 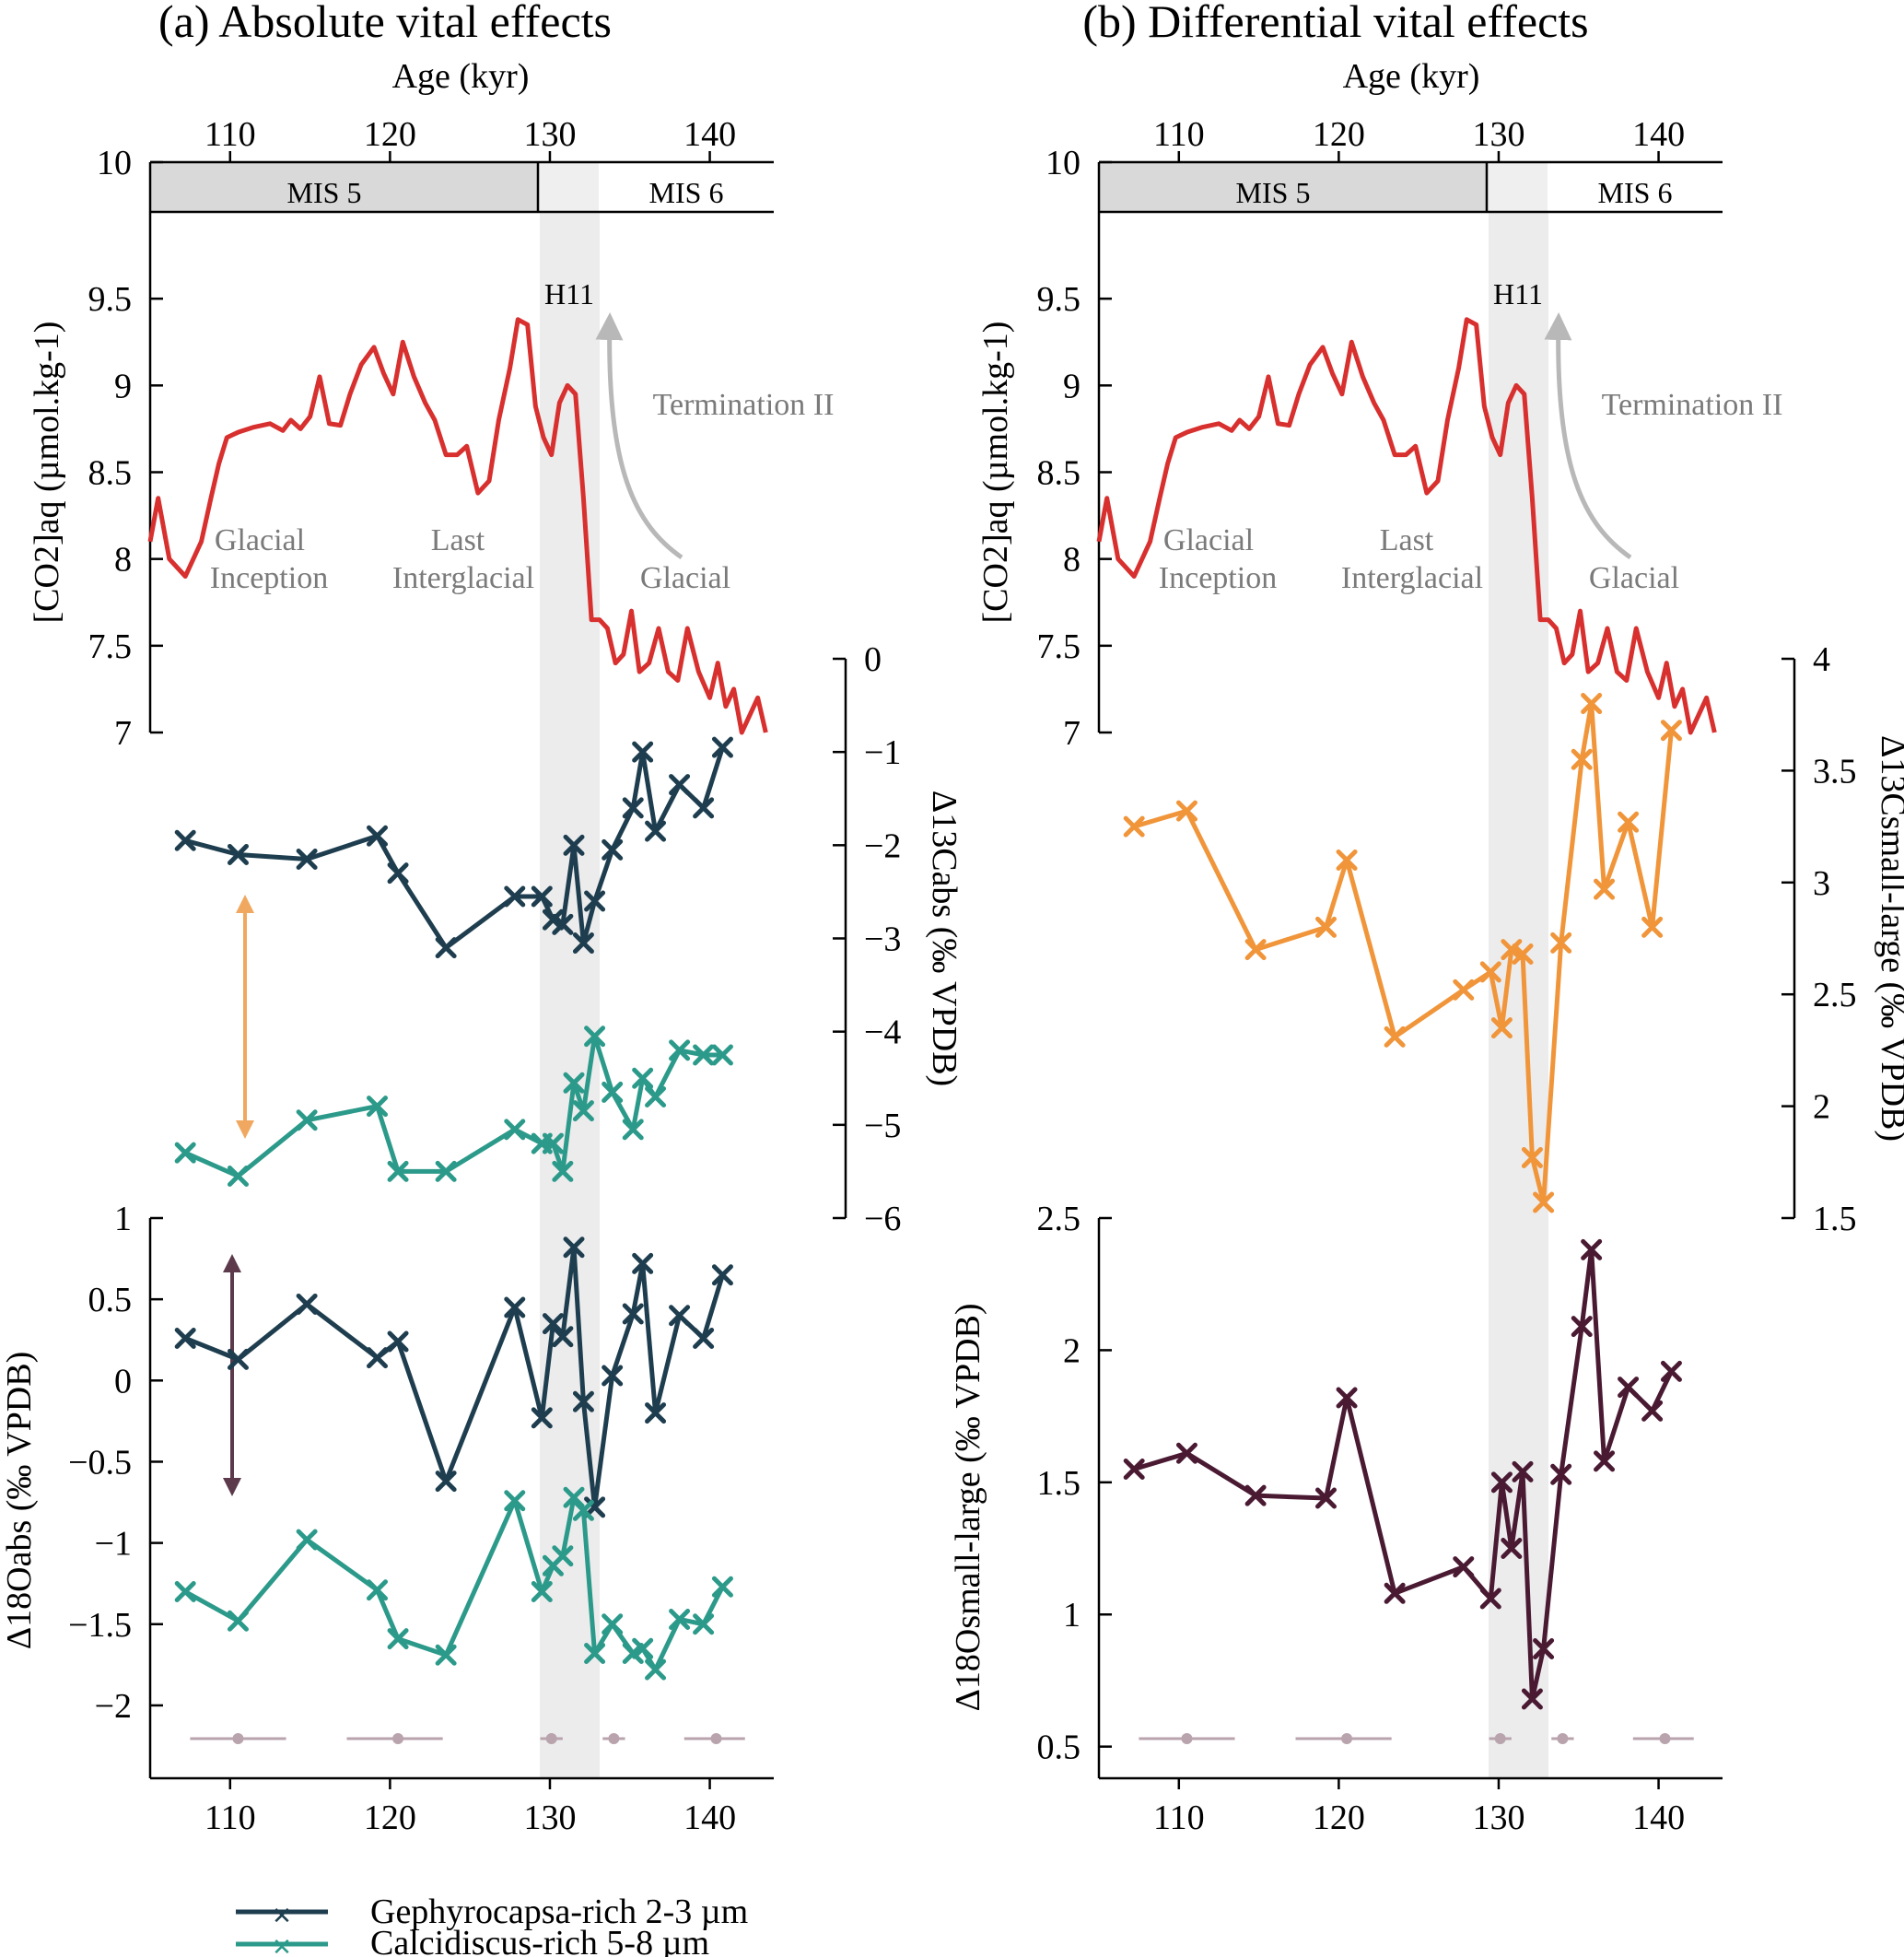 What do you see at coordinates (461, 76) in the screenshot?
I see `panel-a-xlabel: Age (kyr)` at bounding box center [461, 76].